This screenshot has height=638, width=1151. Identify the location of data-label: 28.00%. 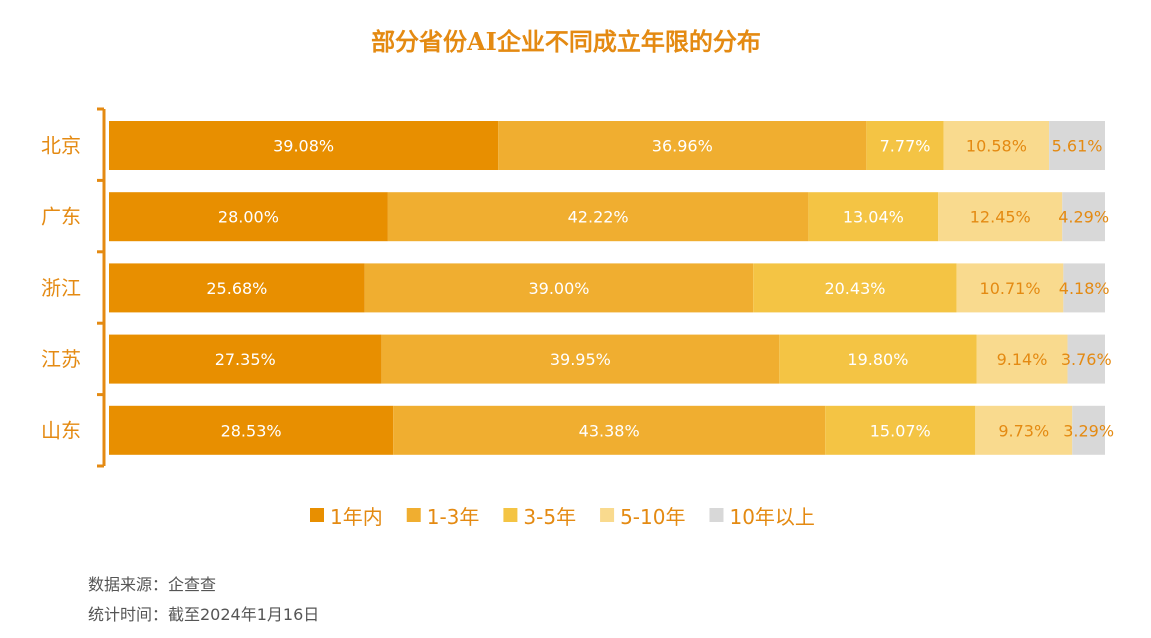
(248, 217).